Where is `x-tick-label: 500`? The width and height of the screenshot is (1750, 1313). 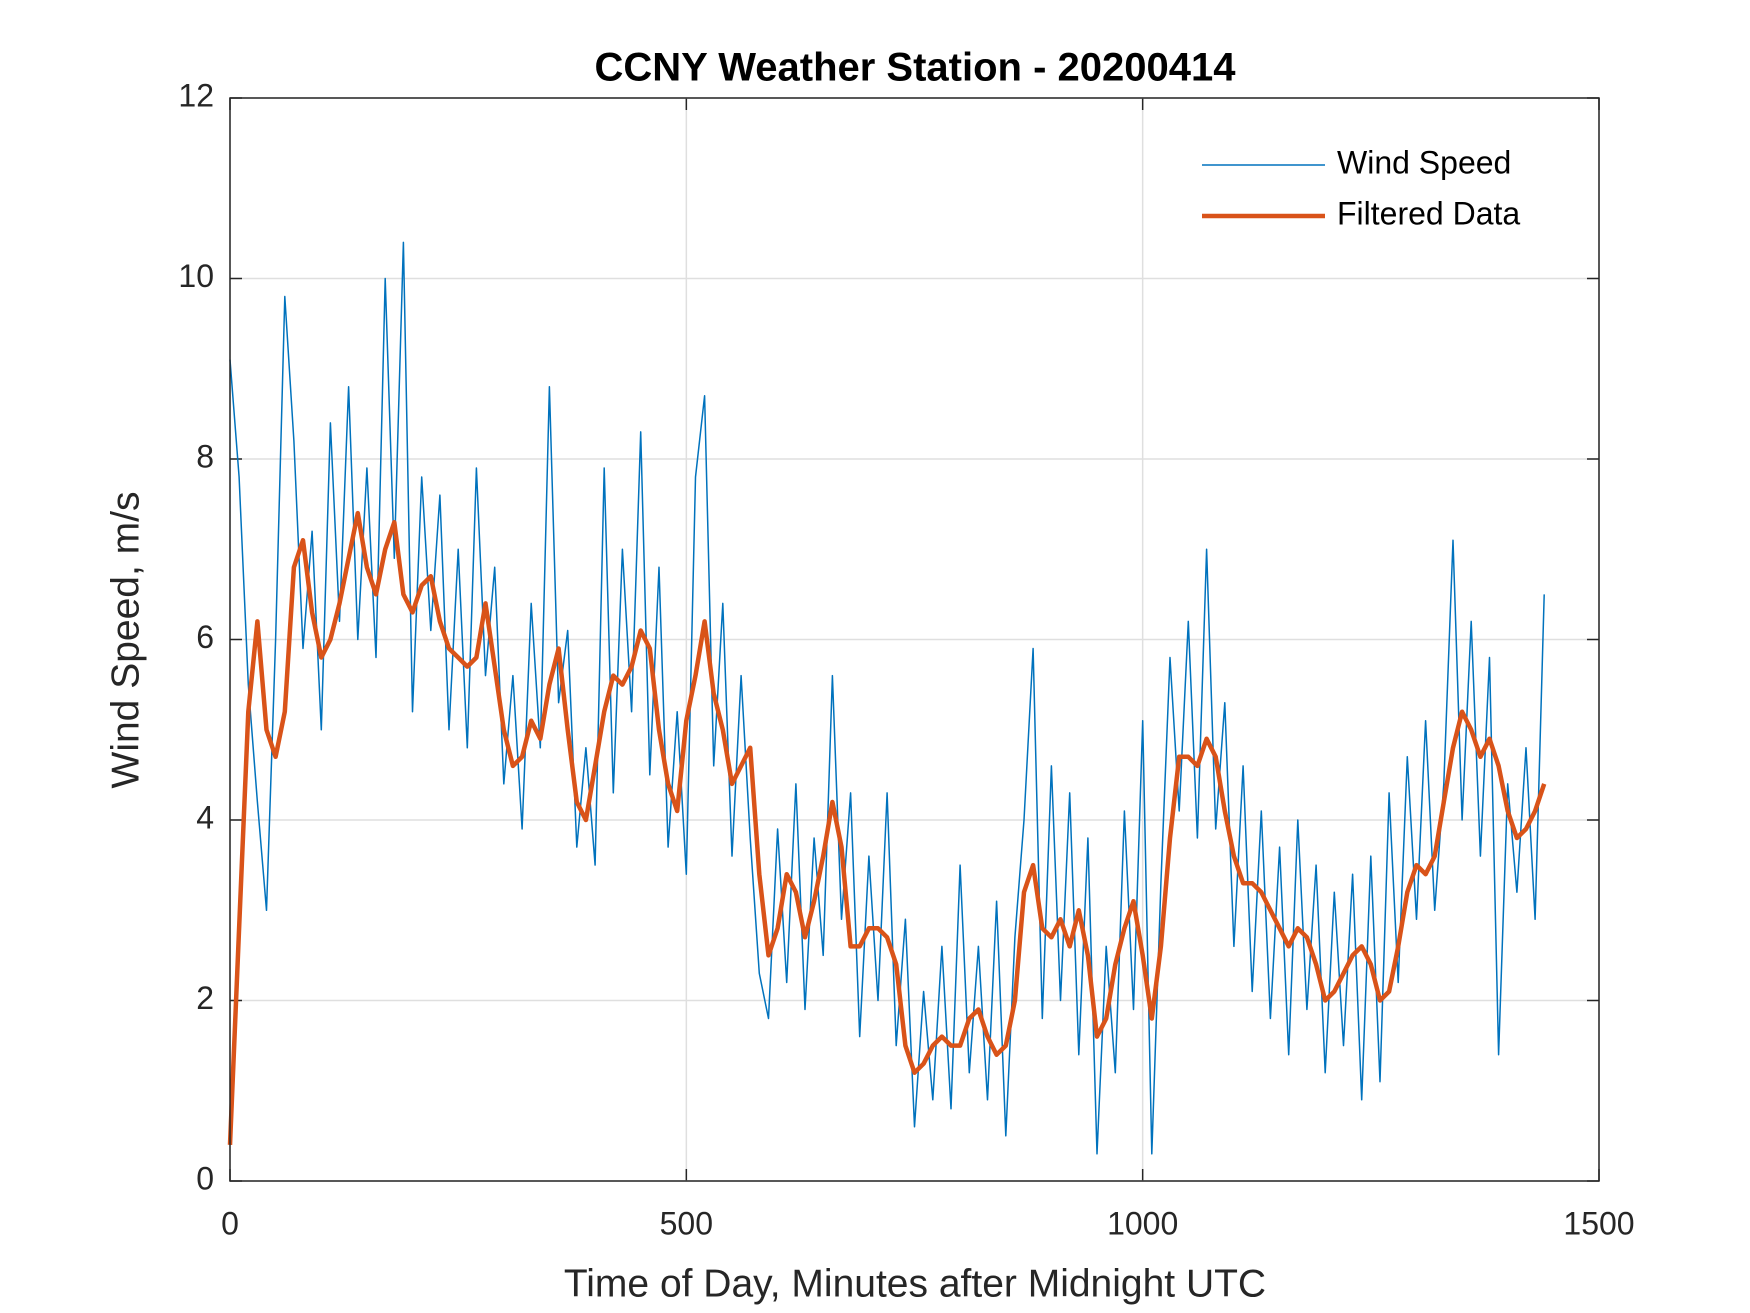 x-tick-label: 500 is located at coordinates (686, 1223).